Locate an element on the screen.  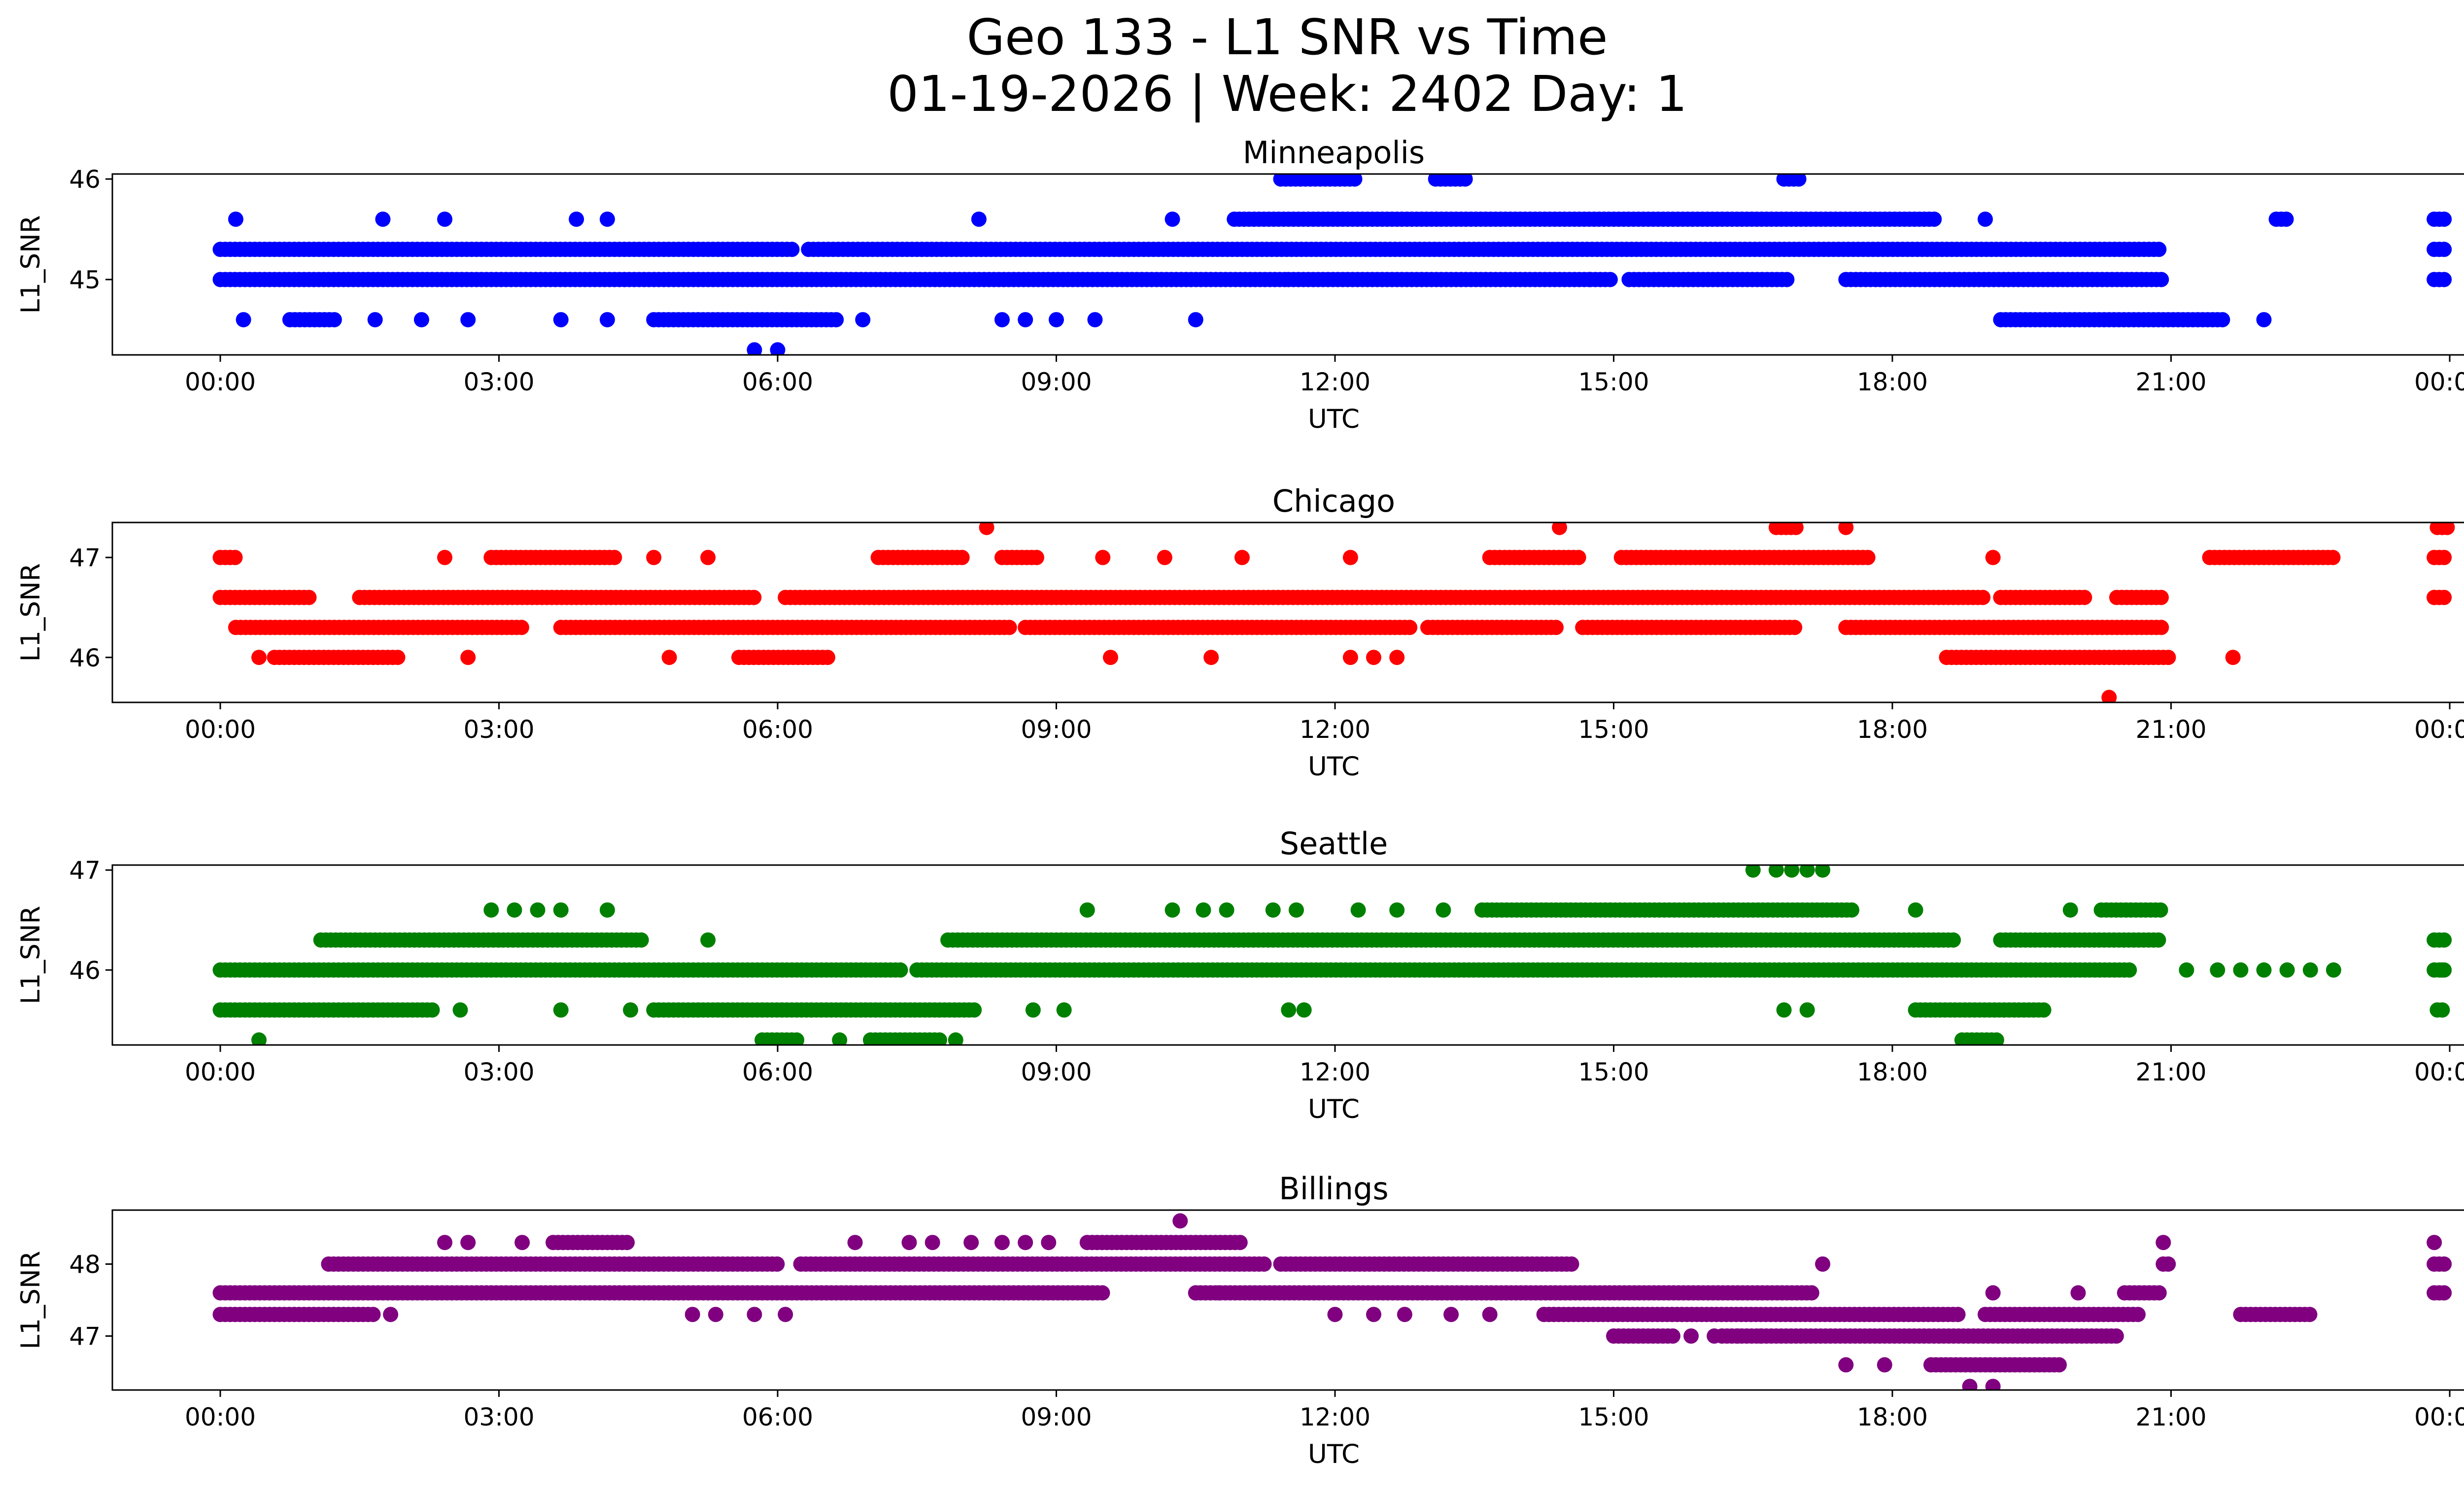
x-tick-label: 03:00 is located at coordinates (498, 729).